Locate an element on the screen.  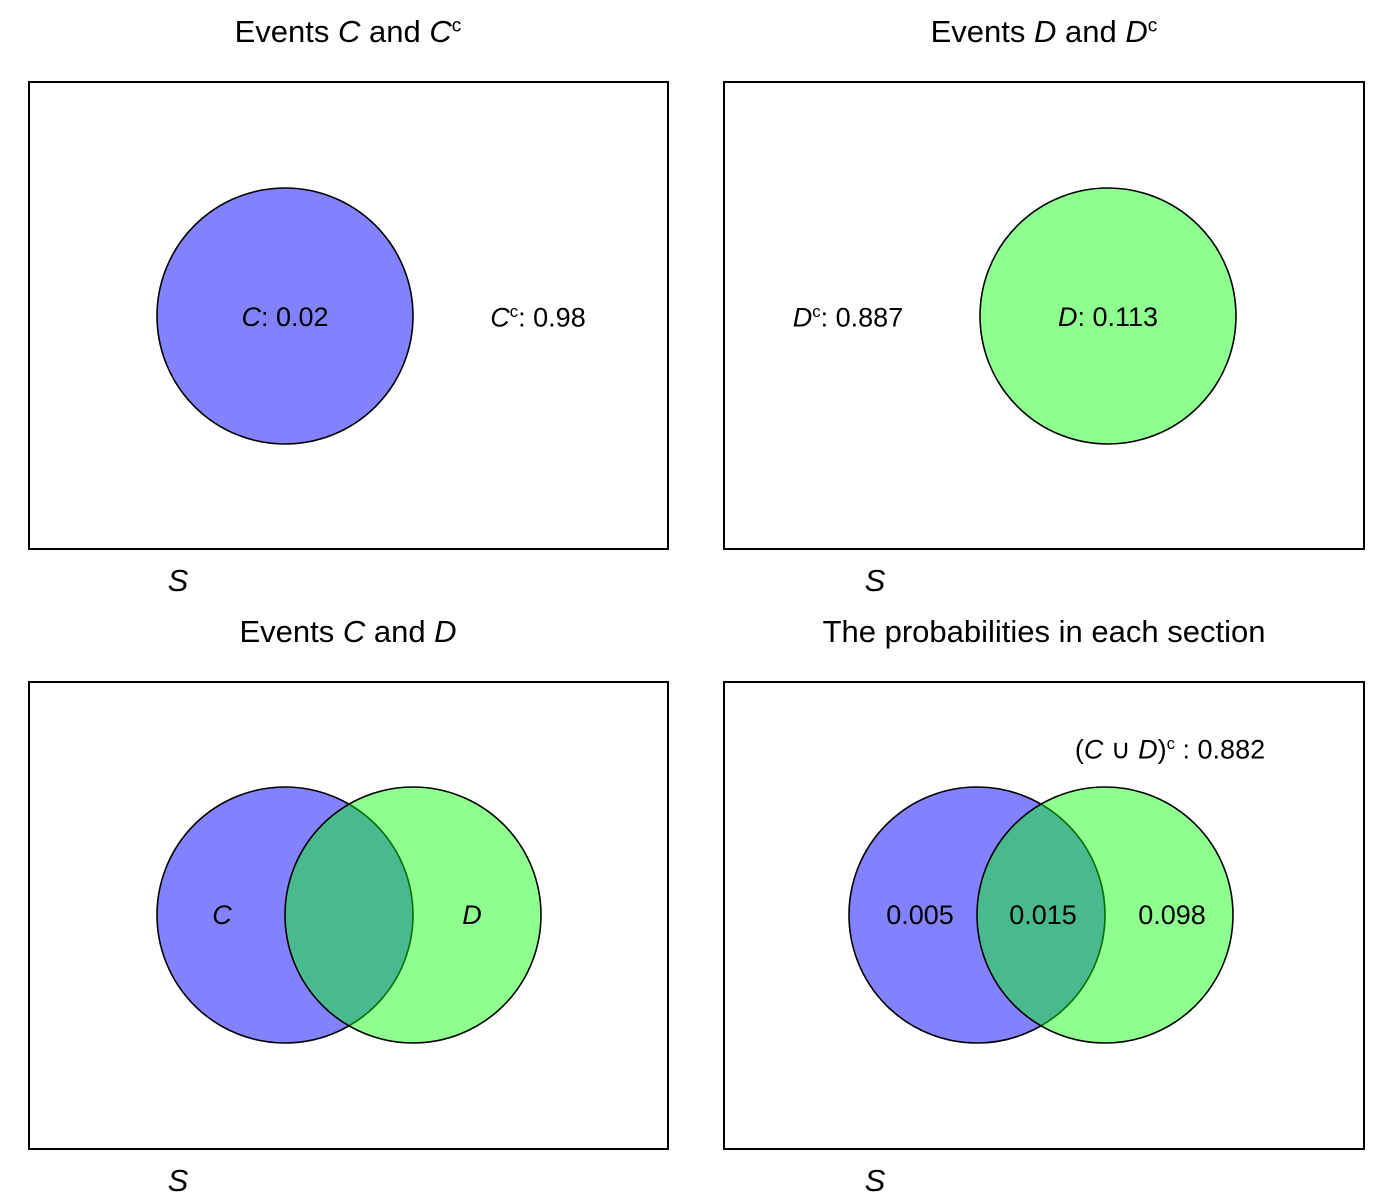
label-union-complement-probability: (C ∪ D)c : 0.882 is located at coordinates (1170, 749).